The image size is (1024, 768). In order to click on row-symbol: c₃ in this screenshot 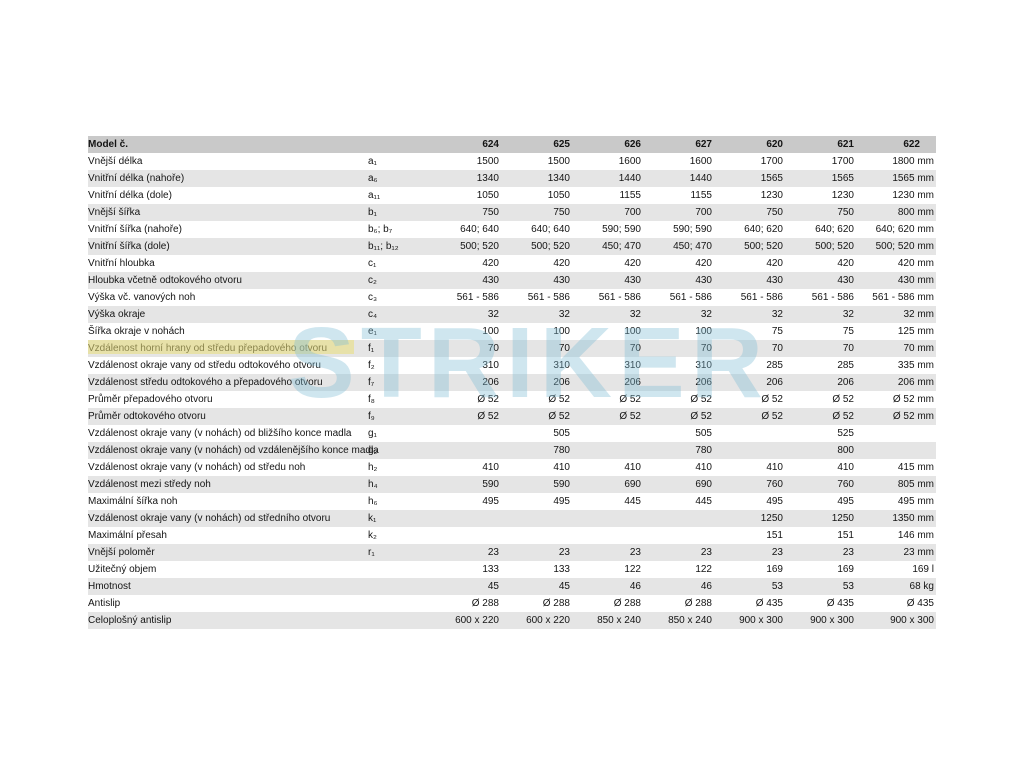, I will do `click(398, 297)`.